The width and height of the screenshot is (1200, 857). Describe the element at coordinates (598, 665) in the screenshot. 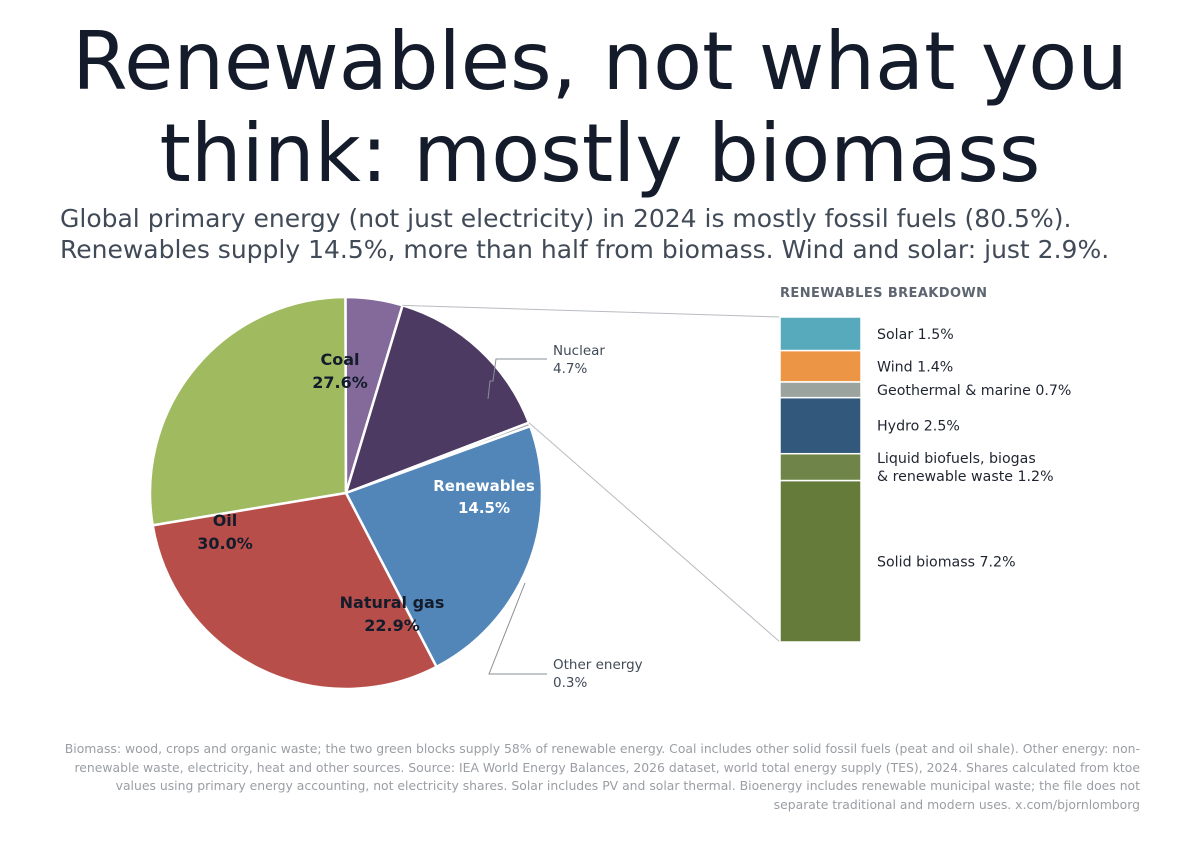

I see `slice-label-other-energy: Other energy` at that location.